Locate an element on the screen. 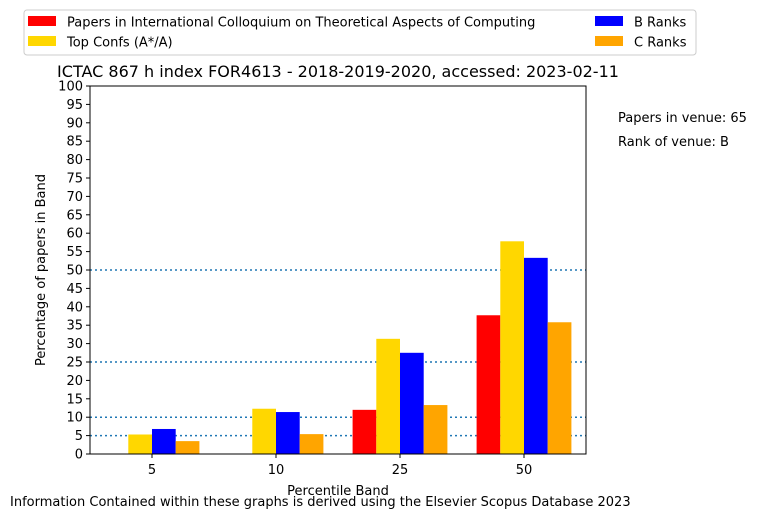 The height and width of the screenshot is (520, 765). y-tick-label: 20 is located at coordinates (74, 381).